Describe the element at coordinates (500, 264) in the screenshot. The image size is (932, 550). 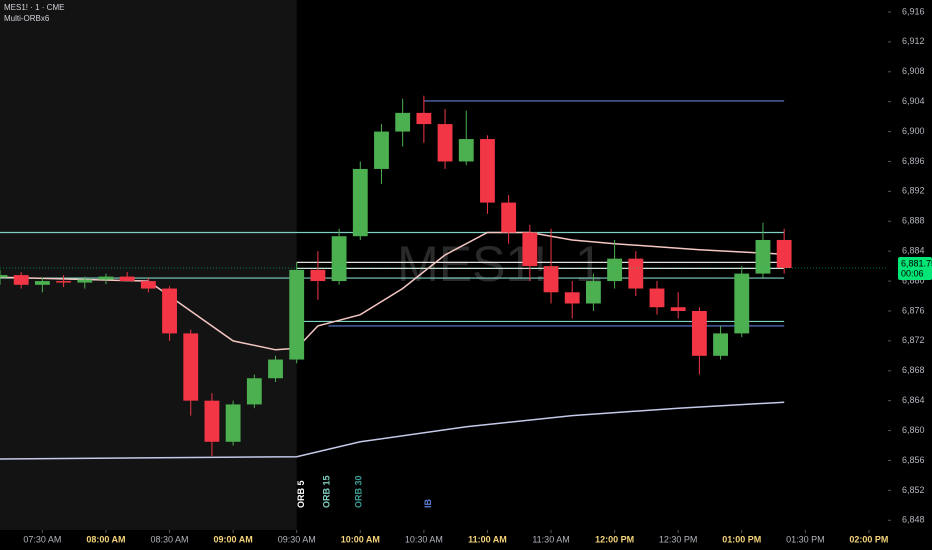
I see `watermark: MES1!, 1` at that location.